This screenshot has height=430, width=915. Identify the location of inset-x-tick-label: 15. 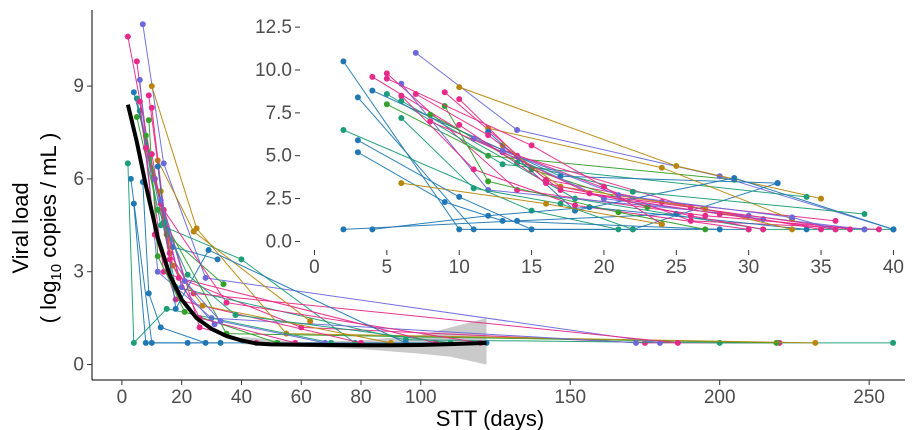
(531, 267).